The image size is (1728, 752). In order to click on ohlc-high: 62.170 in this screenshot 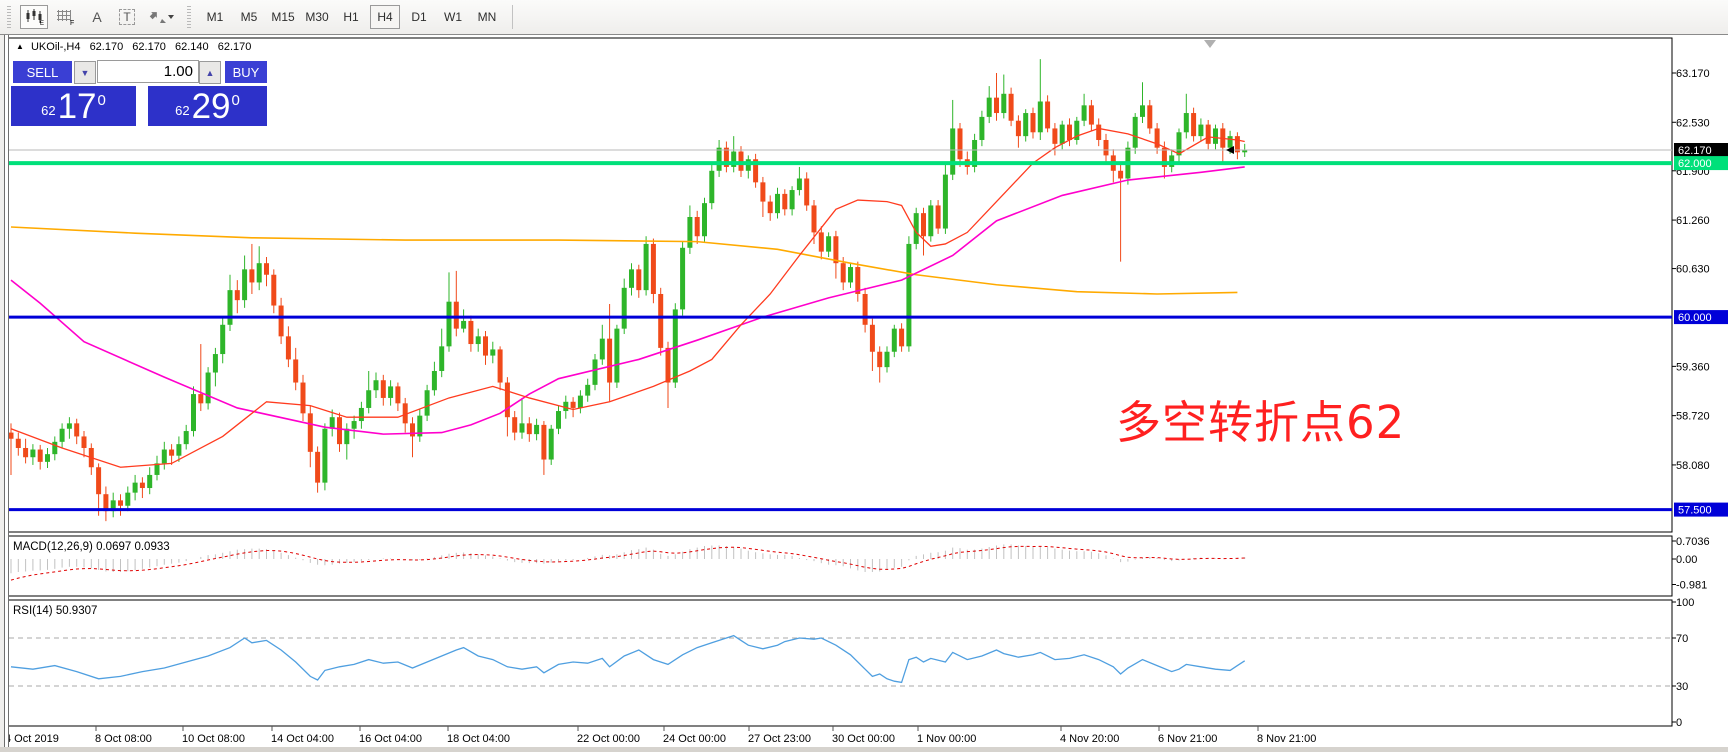, I will do `click(149, 47)`.